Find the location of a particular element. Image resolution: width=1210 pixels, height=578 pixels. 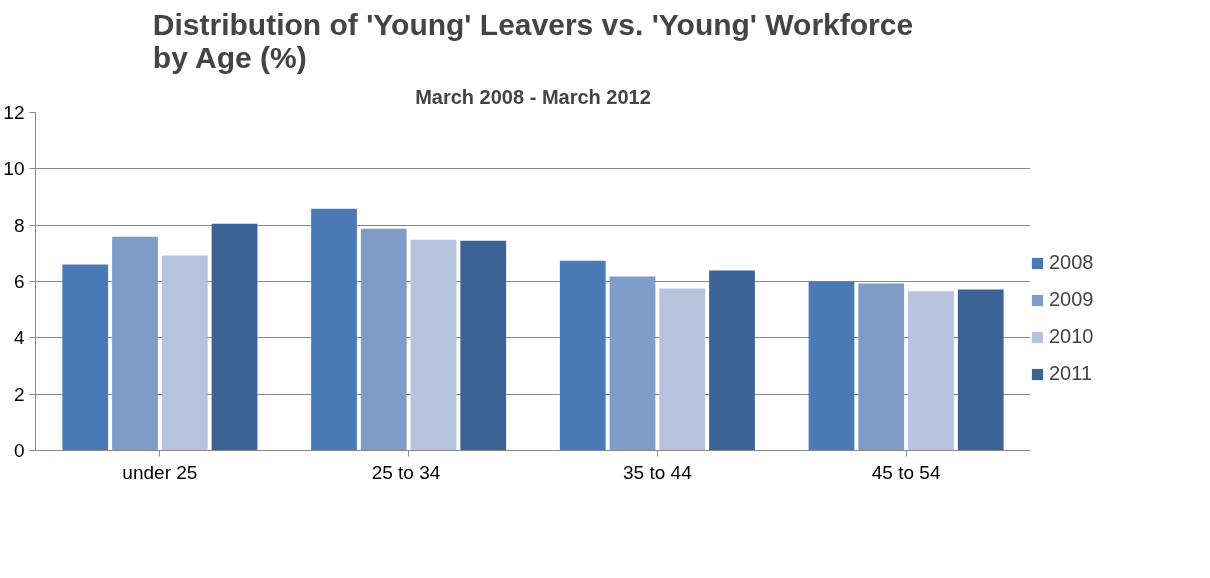

y-tick-label: 2 is located at coordinates (19, 394).